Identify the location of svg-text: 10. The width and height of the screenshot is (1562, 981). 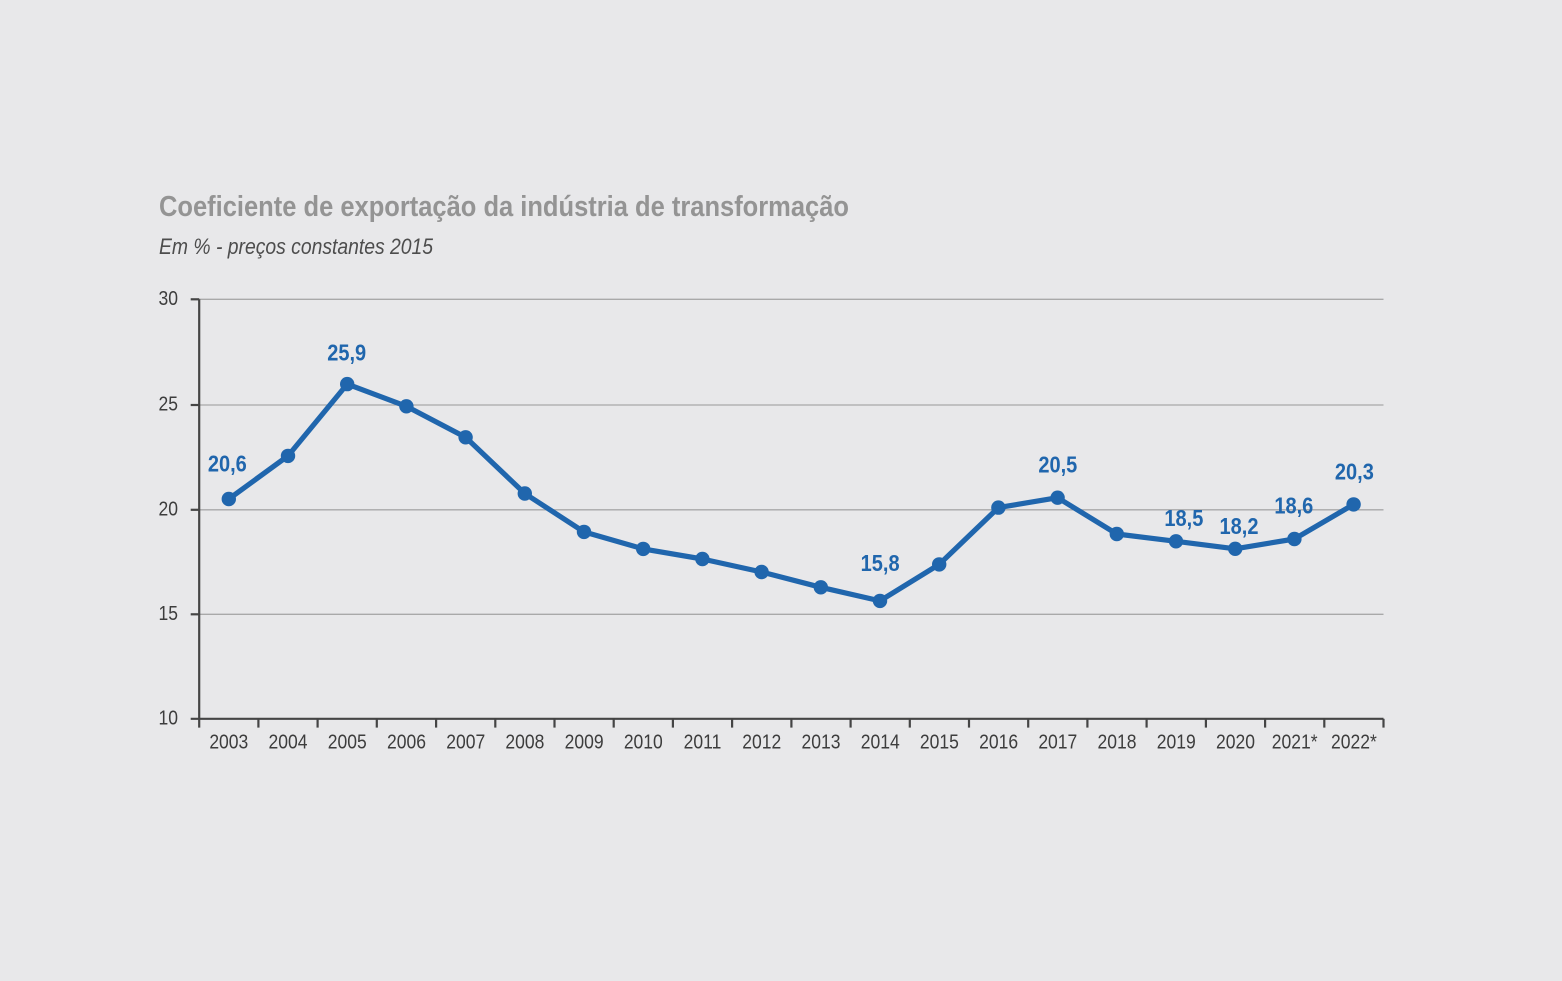
(168, 718).